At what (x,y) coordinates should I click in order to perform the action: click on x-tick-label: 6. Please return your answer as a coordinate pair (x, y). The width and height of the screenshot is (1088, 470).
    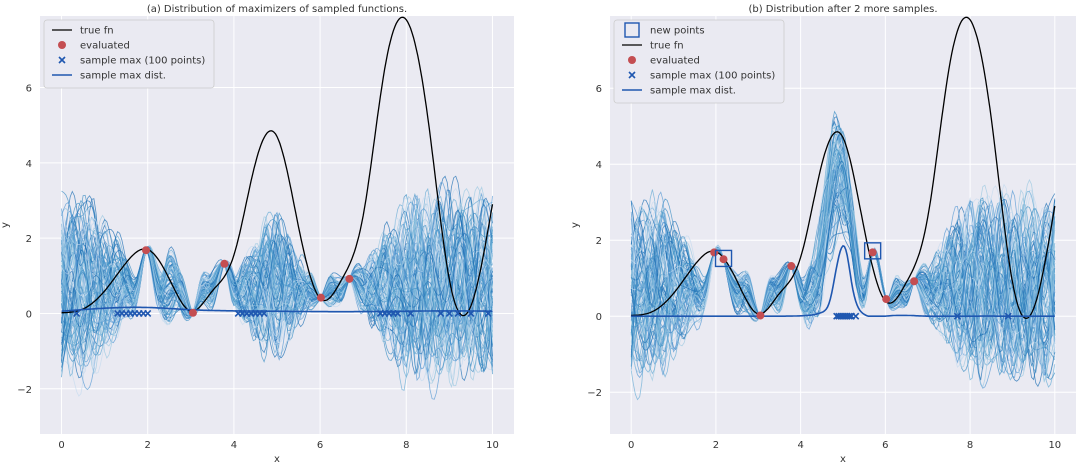
    Looking at the image, I should click on (320, 445).